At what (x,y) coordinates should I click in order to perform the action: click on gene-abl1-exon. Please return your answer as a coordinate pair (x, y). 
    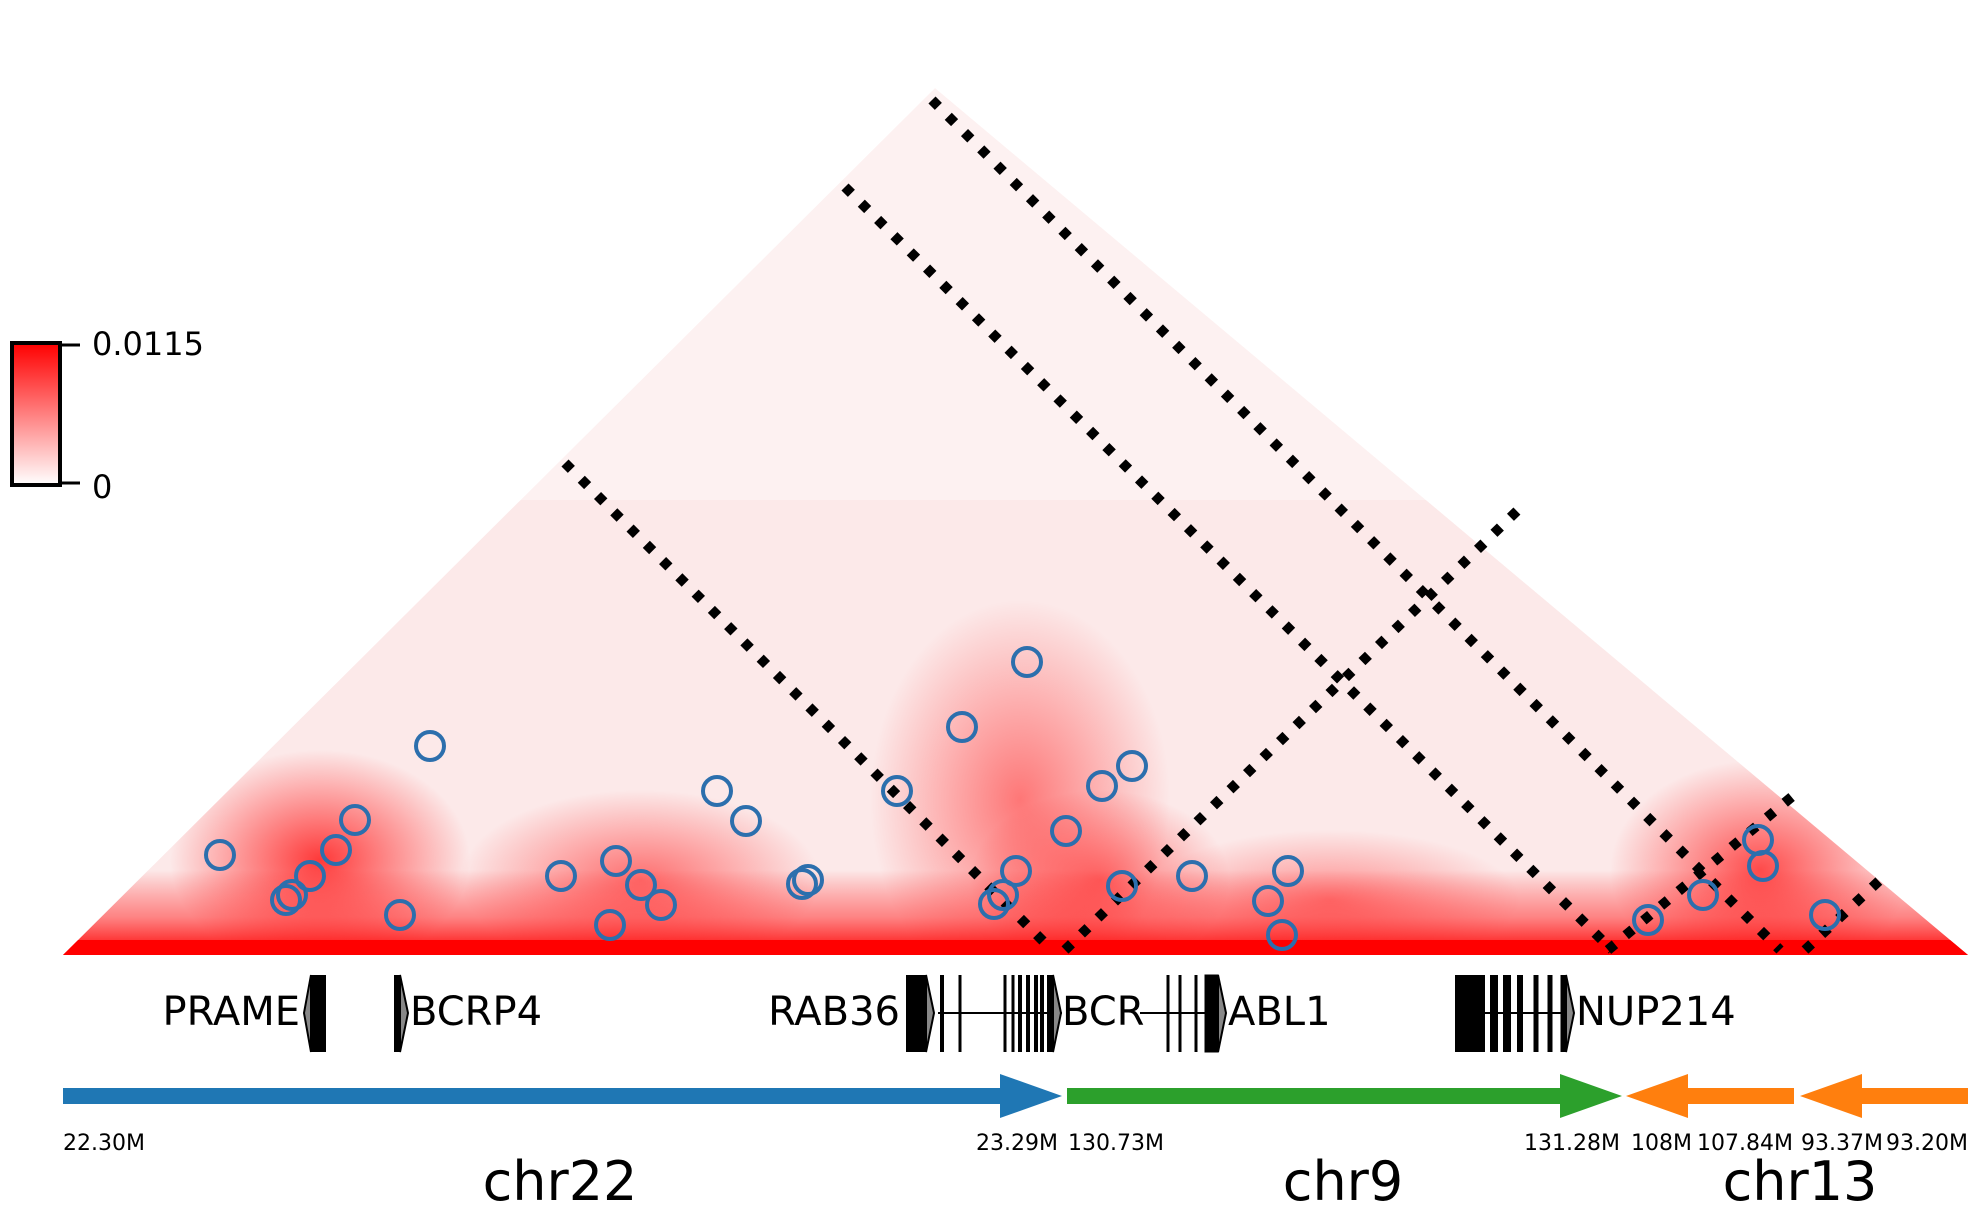
    Looking at the image, I should click on (1211, 1013).